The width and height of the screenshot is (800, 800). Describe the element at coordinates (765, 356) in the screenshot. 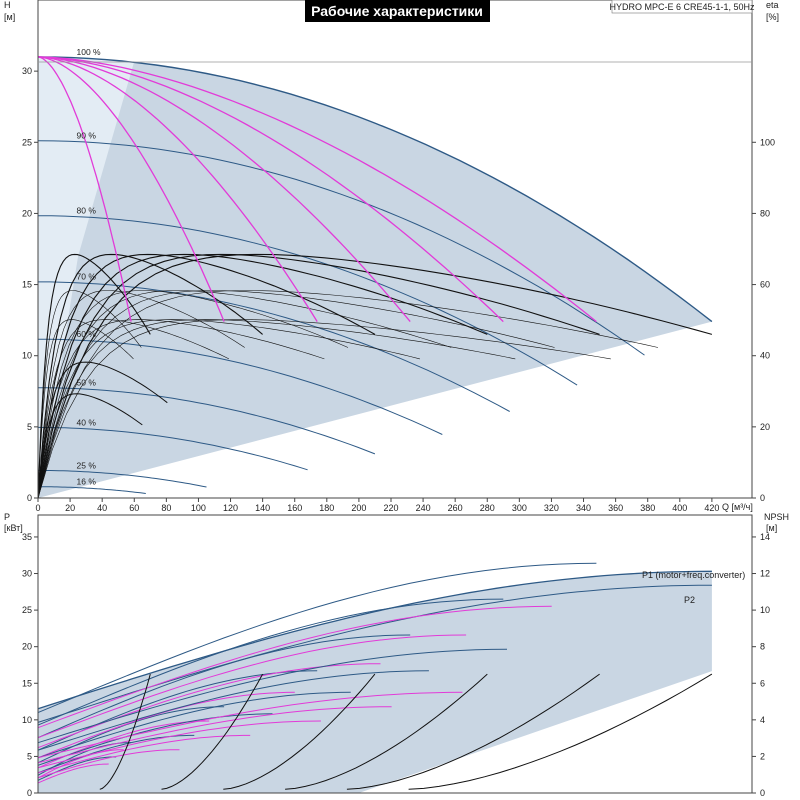

I see `eta-tick-label: 40` at that location.